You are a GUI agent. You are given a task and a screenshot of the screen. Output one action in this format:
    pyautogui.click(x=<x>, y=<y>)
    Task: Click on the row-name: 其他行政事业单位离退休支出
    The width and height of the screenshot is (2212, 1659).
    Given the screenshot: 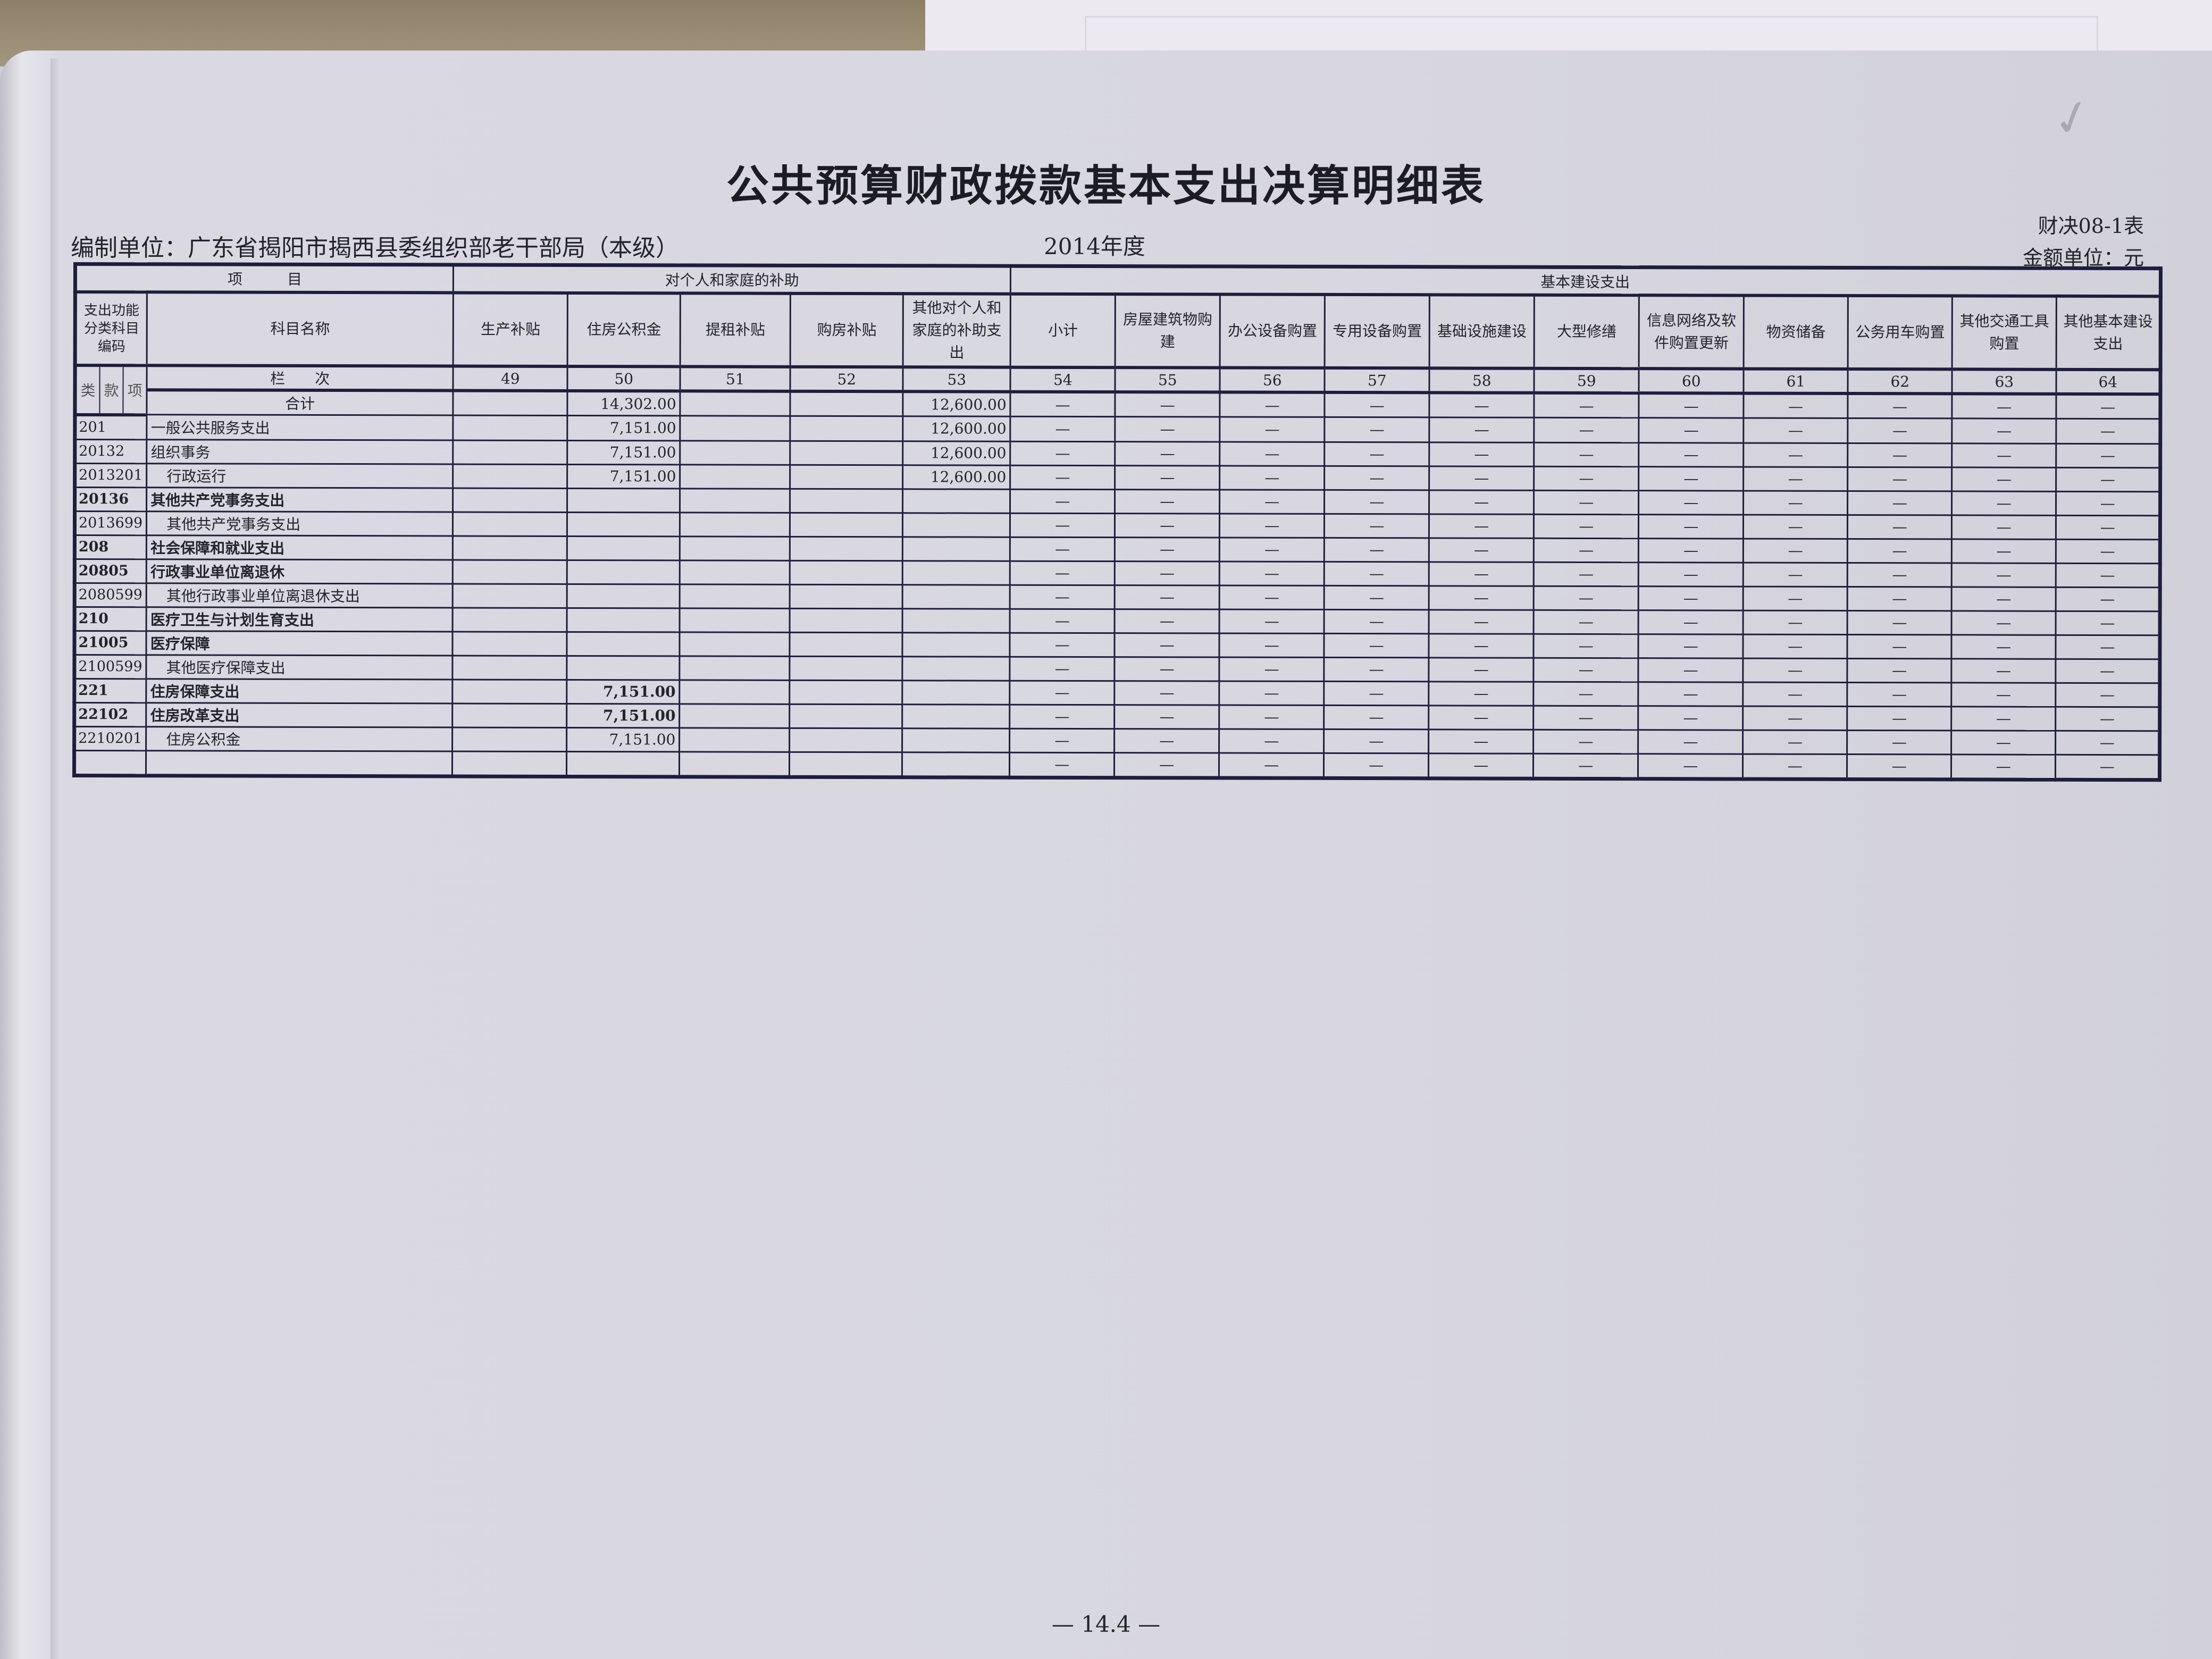 What is the action you would take?
    pyautogui.click(x=299, y=595)
    